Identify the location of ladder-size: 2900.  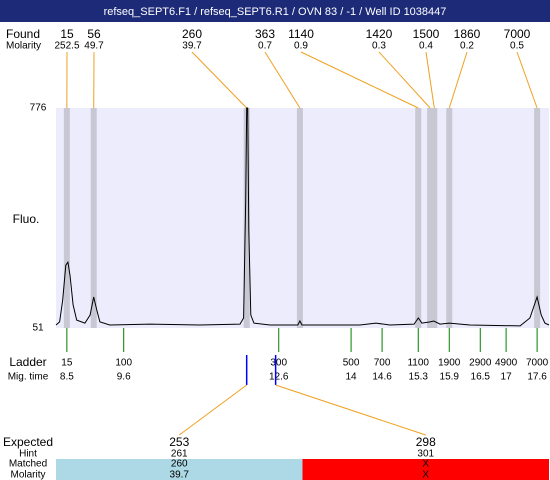
(480, 363).